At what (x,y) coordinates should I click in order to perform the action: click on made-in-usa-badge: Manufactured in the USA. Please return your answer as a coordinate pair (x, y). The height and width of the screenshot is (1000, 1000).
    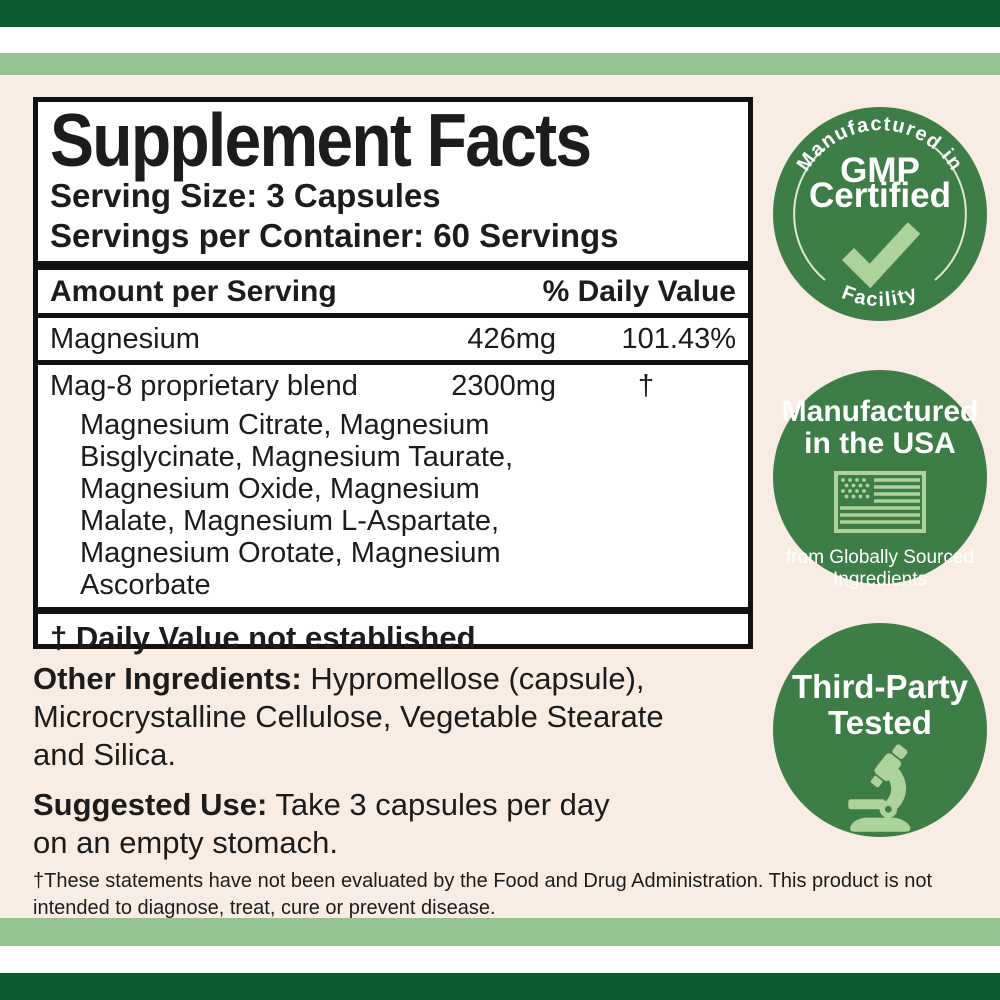
    Looking at the image, I should click on (880, 480).